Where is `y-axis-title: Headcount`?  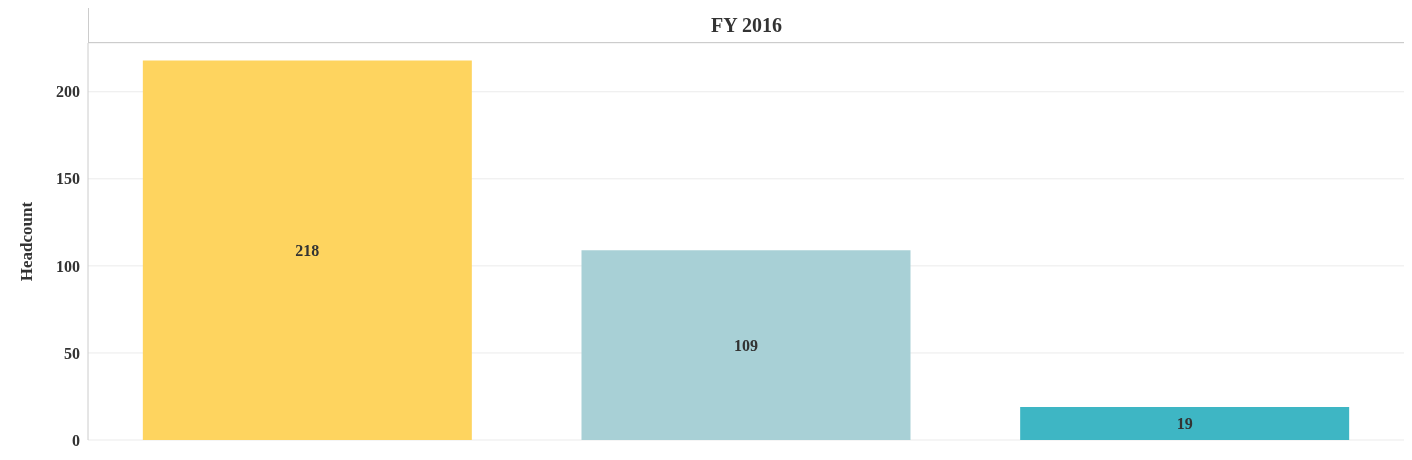
y-axis-title: Headcount is located at coordinates (27, 241).